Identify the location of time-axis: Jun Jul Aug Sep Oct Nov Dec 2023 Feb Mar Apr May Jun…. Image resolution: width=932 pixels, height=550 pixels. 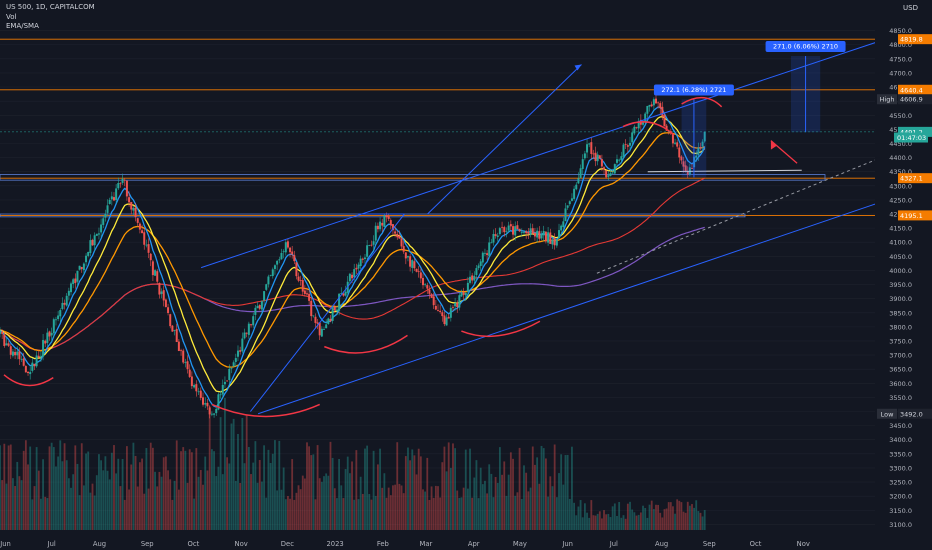
(405, 544).